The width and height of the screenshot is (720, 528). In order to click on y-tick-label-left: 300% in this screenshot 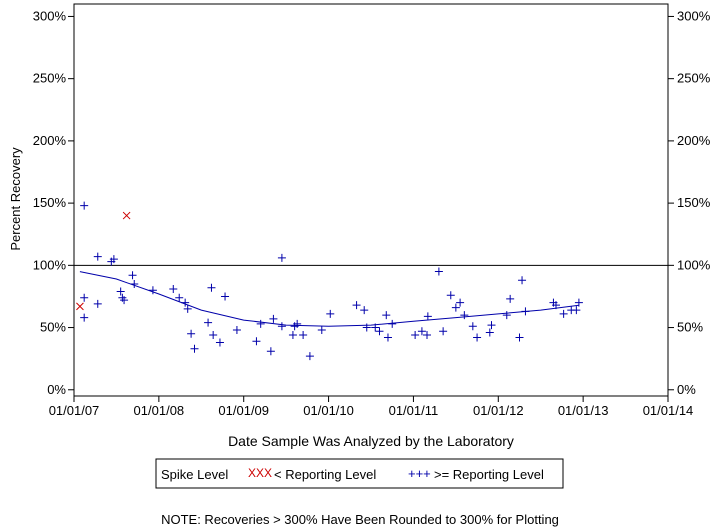, I will do `click(50, 15)`.